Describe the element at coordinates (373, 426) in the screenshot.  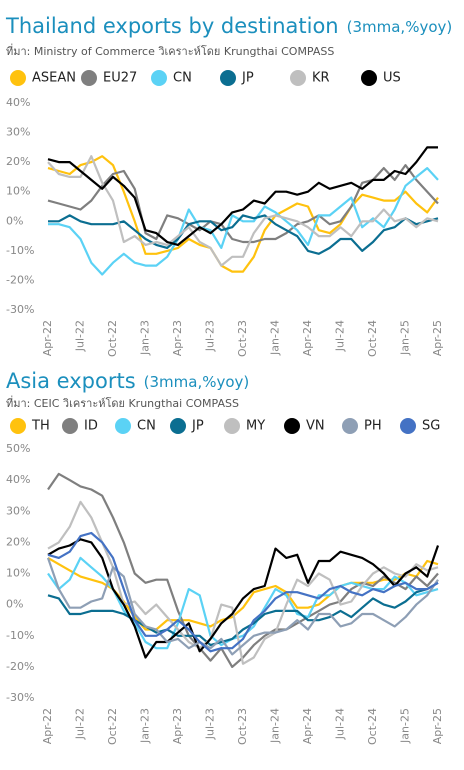
I see `legend-label: PH` at that location.